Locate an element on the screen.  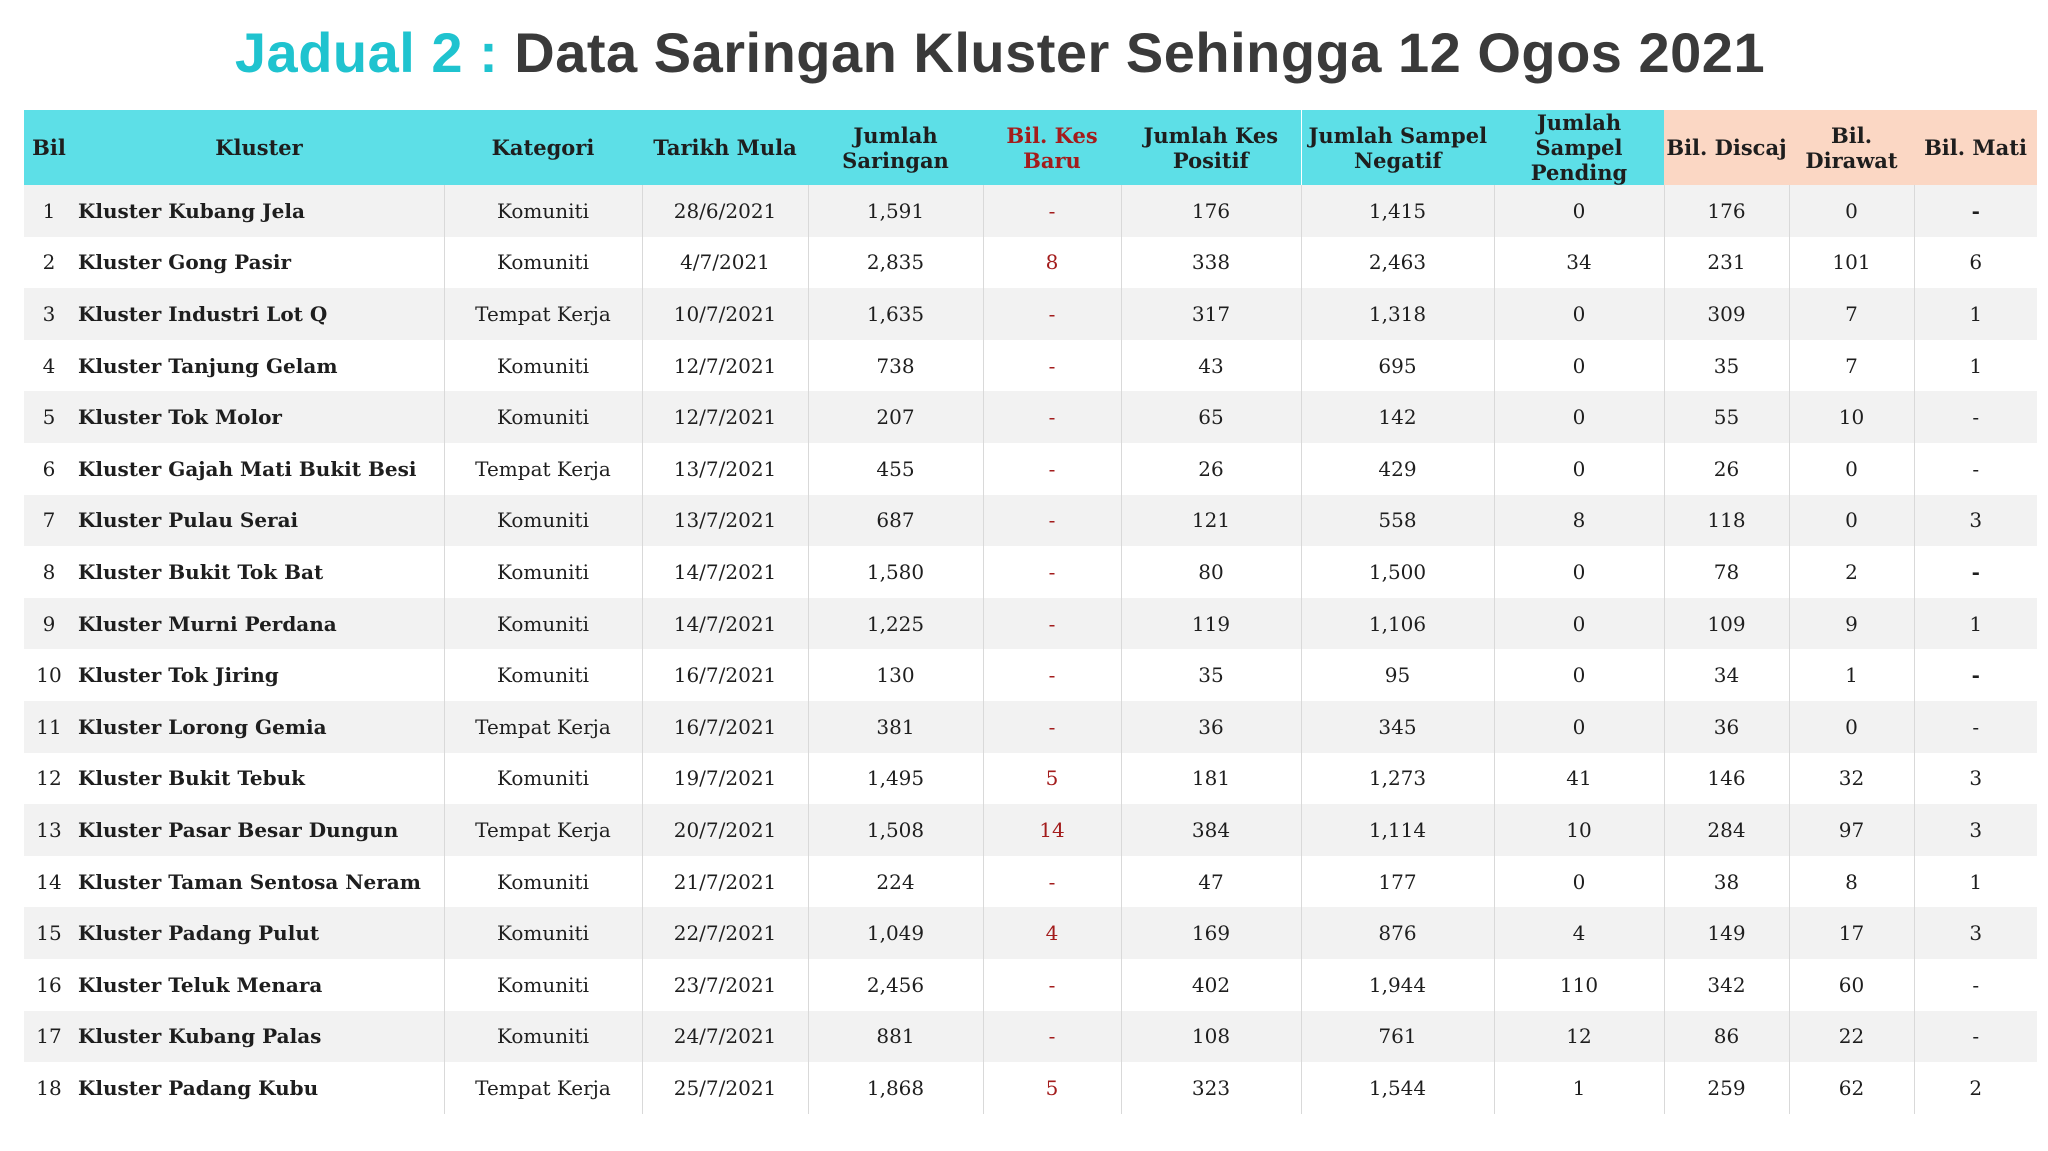
cell-jumlah-saringan: 1,580 is located at coordinates (896, 572).